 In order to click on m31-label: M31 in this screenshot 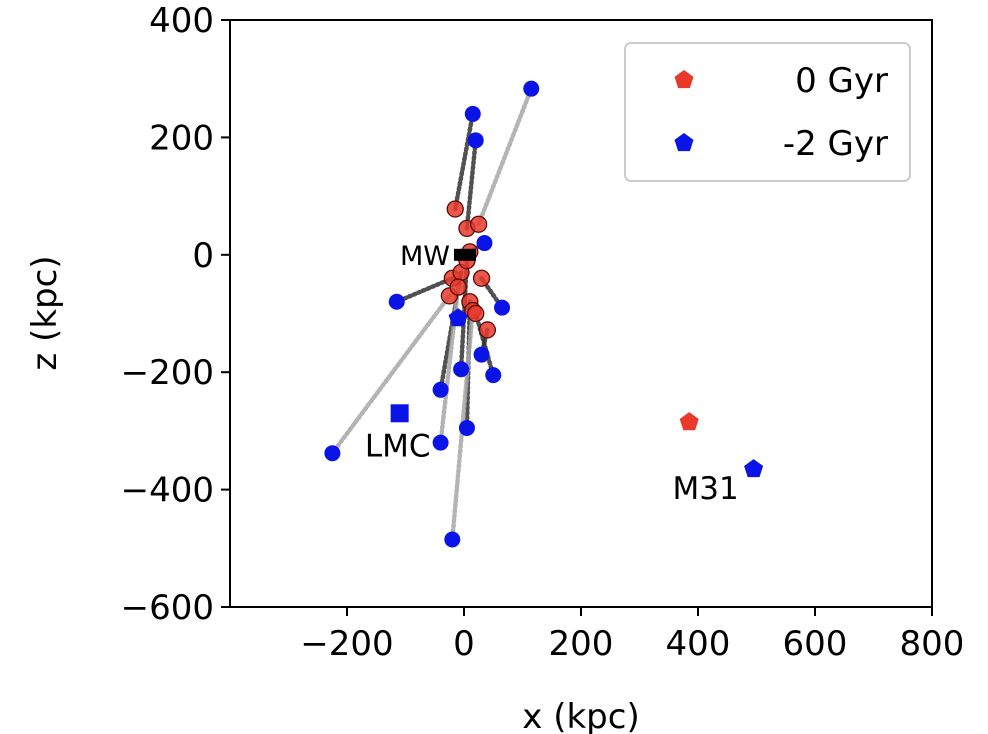, I will do `click(705, 489)`.